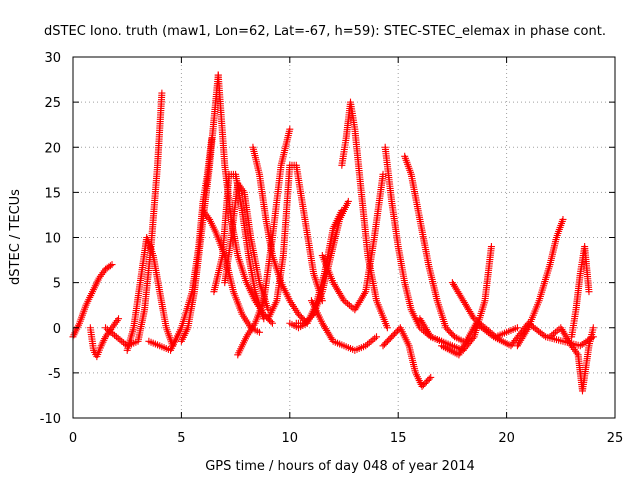 This screenshot has width=640, height=480. Describe the element at coordinates (181, 438) in the screenshot. I see `x-tick-label: 5` at that location.